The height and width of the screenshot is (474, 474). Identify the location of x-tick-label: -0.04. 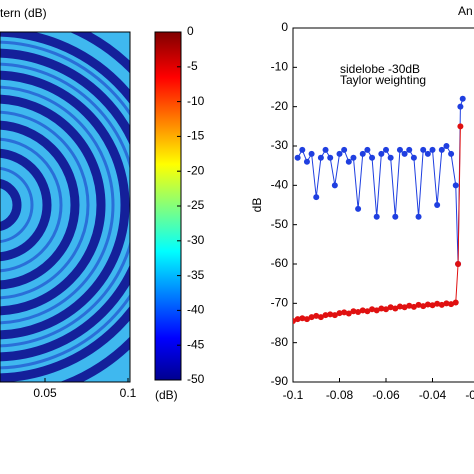
(433, 395).